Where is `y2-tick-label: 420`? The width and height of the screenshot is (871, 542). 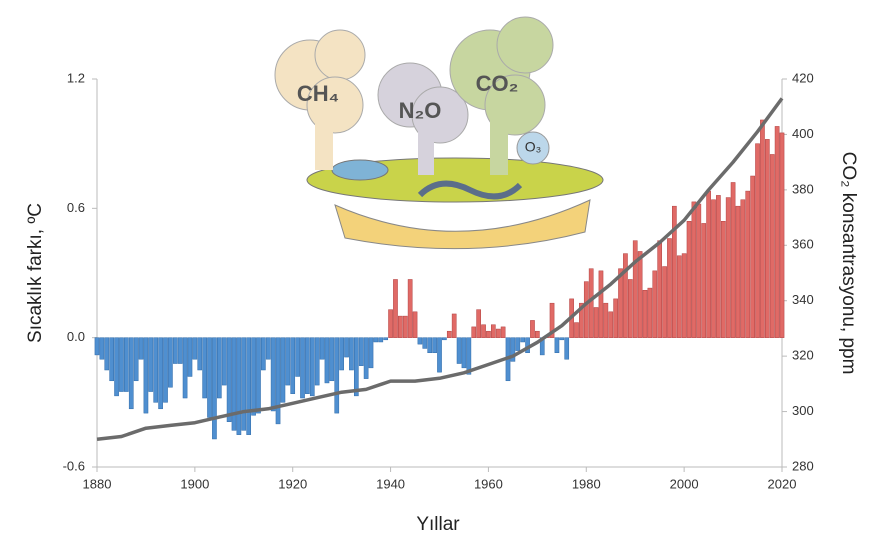 y2-tick-label: 420 is located at coordinates (803, 77).